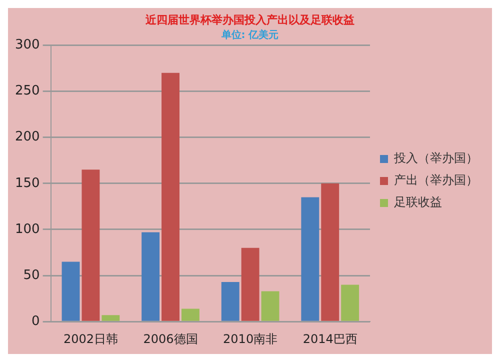 This screenshot has height=362, width=500. I want to click on y-tick-label: 250, so click(27, 91).